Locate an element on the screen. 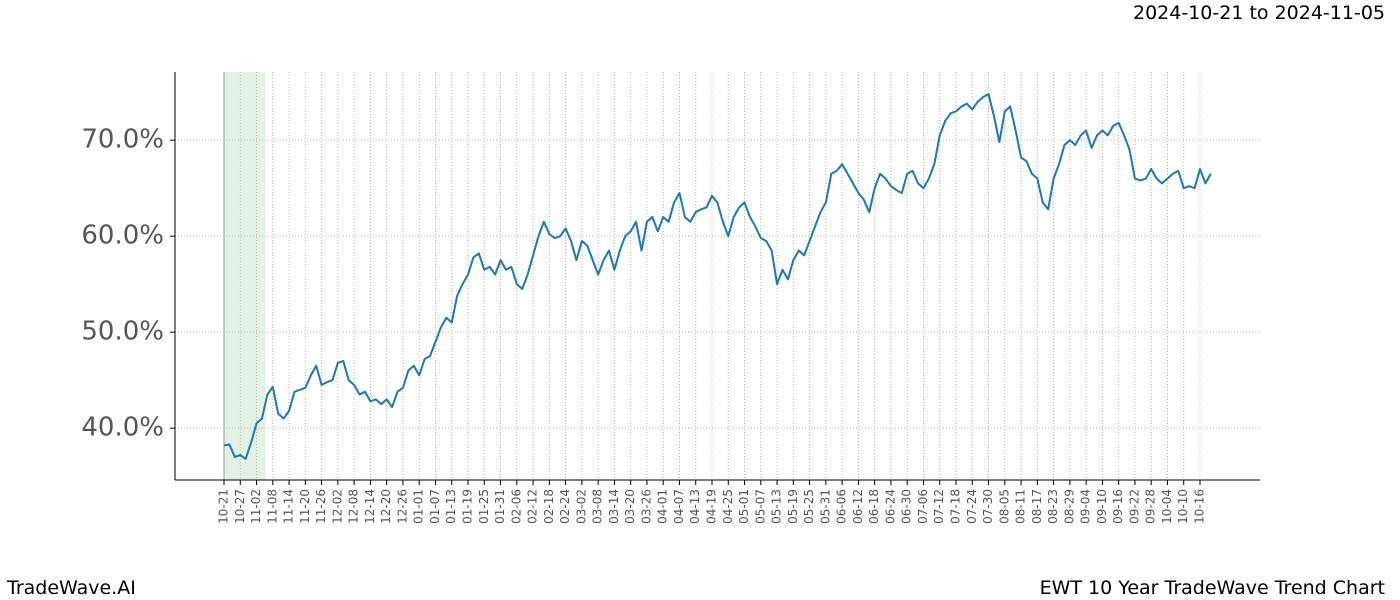 This screenshot has width=1400, height=600. x-tick-label: 10-10 is located at coordinates (1183, 506).